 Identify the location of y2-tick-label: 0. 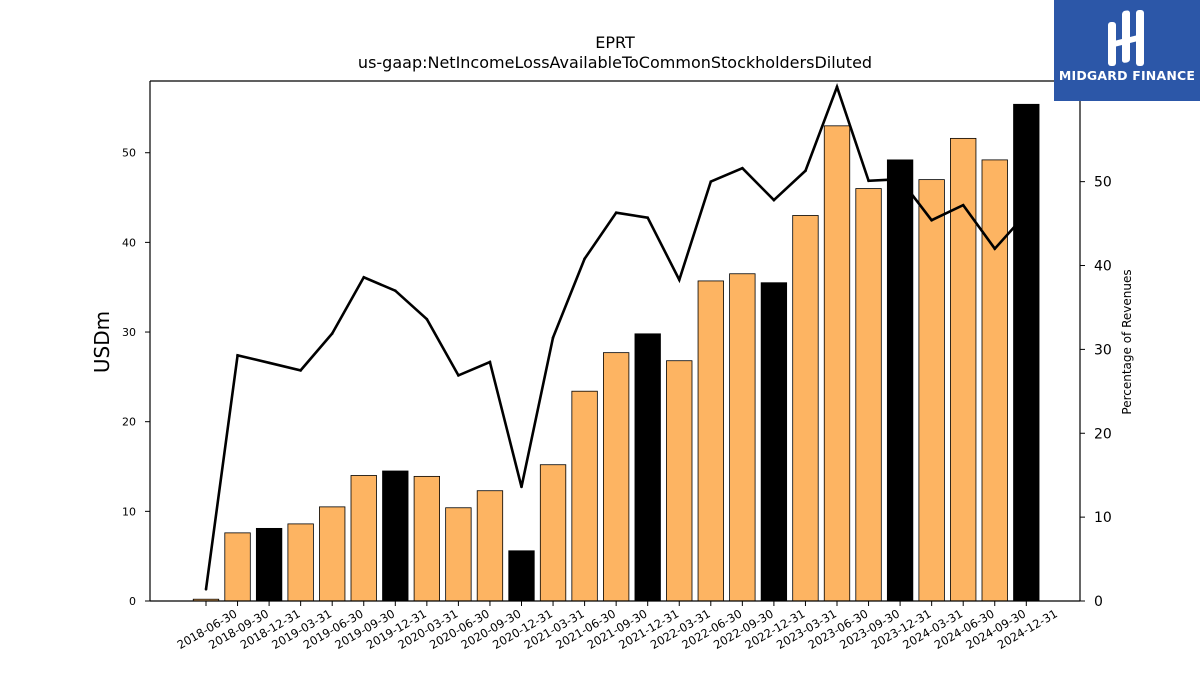
(1098, 602).